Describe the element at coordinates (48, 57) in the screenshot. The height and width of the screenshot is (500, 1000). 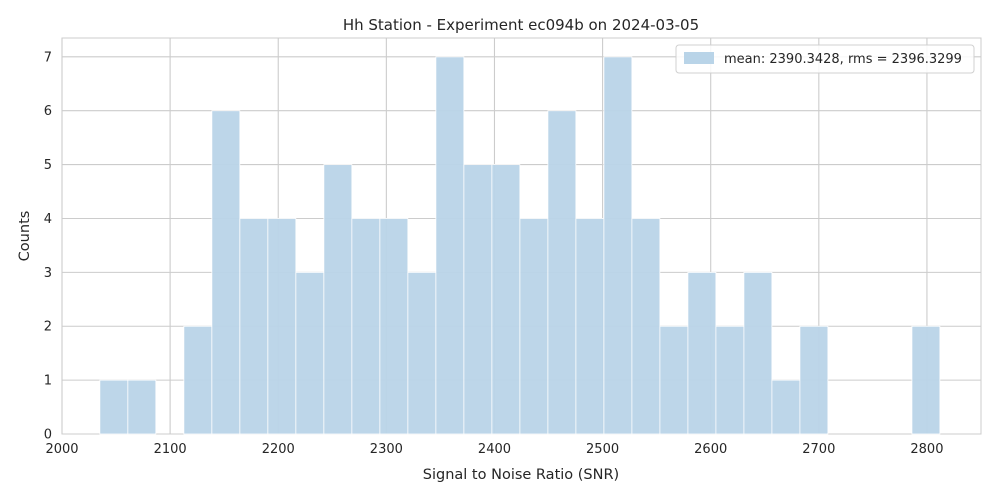
I see `y-tick-label: 7` at that location.